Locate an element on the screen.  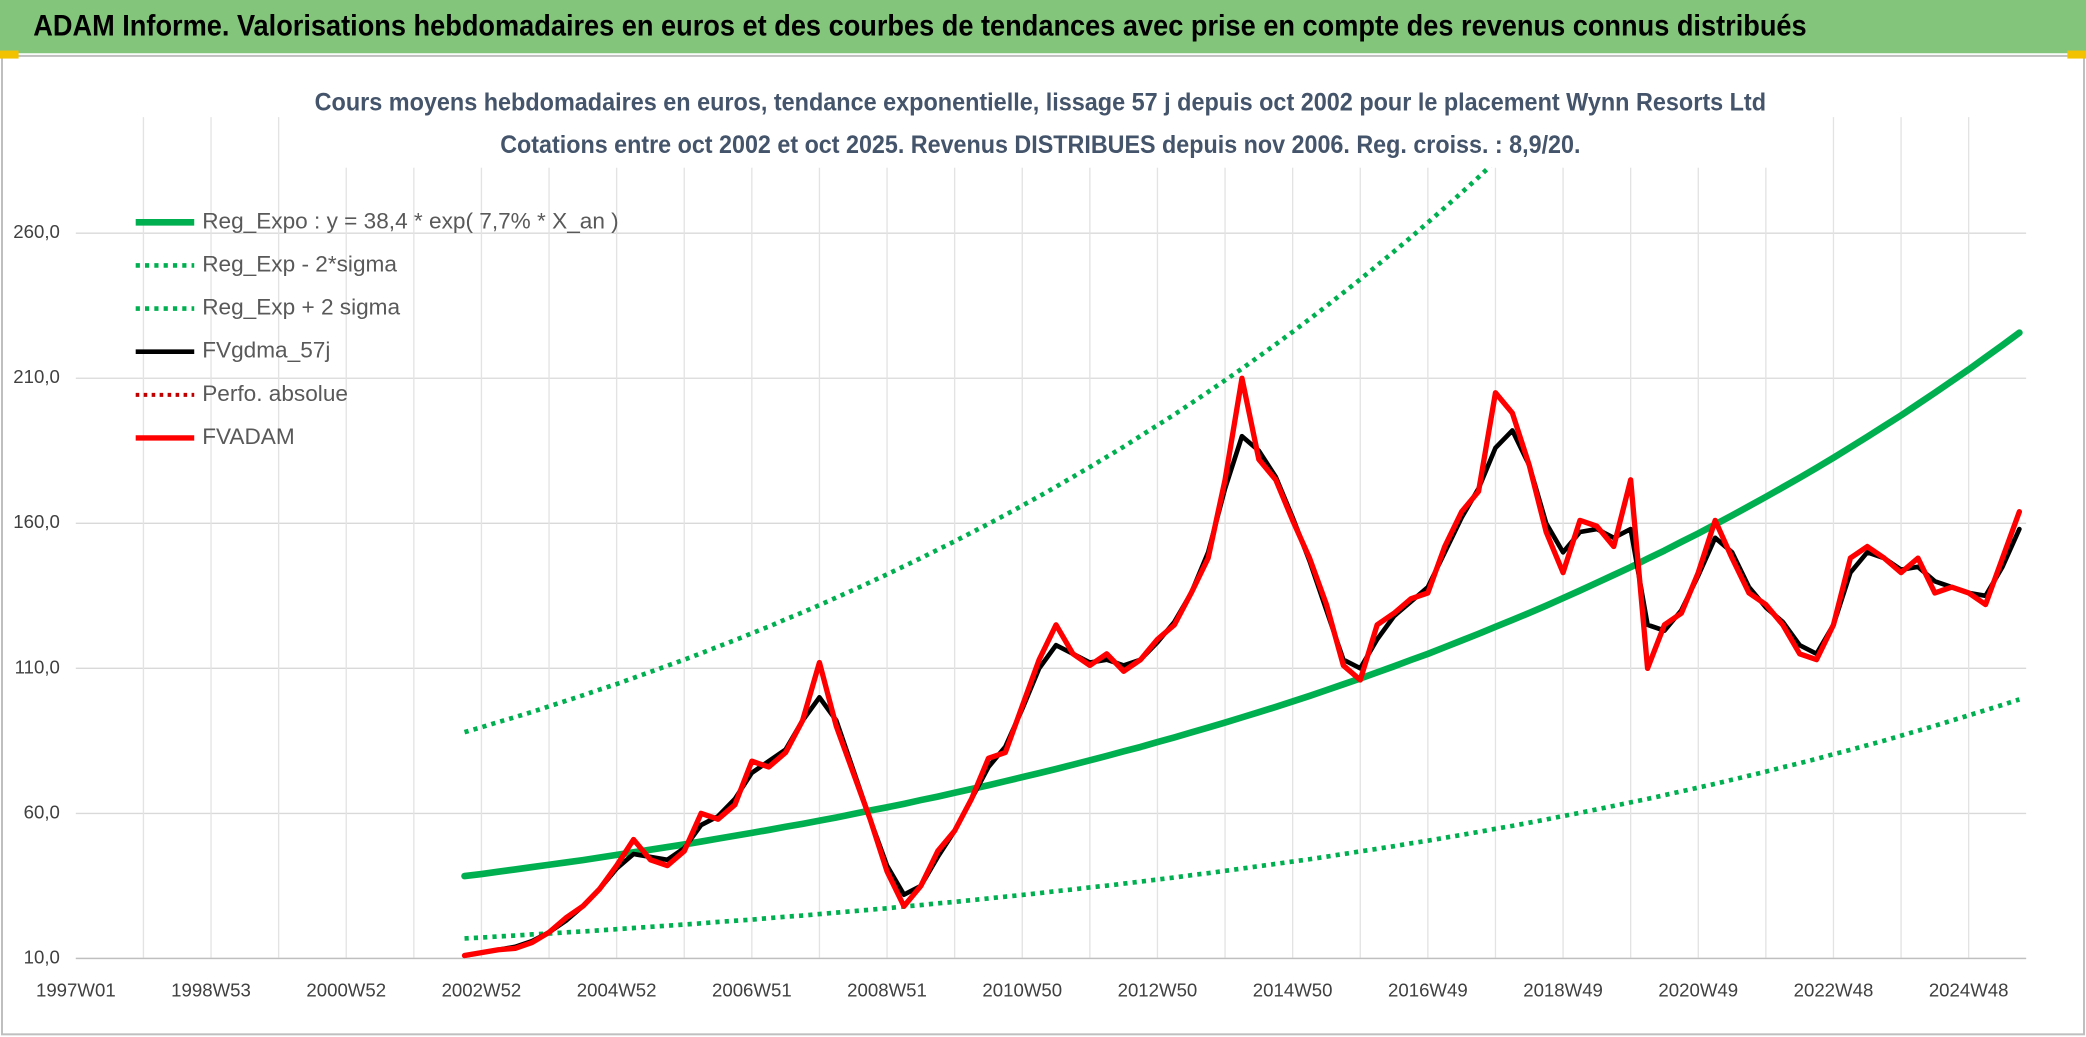
x-tick-label: 2002W52 is located at coordinates (482, 990).